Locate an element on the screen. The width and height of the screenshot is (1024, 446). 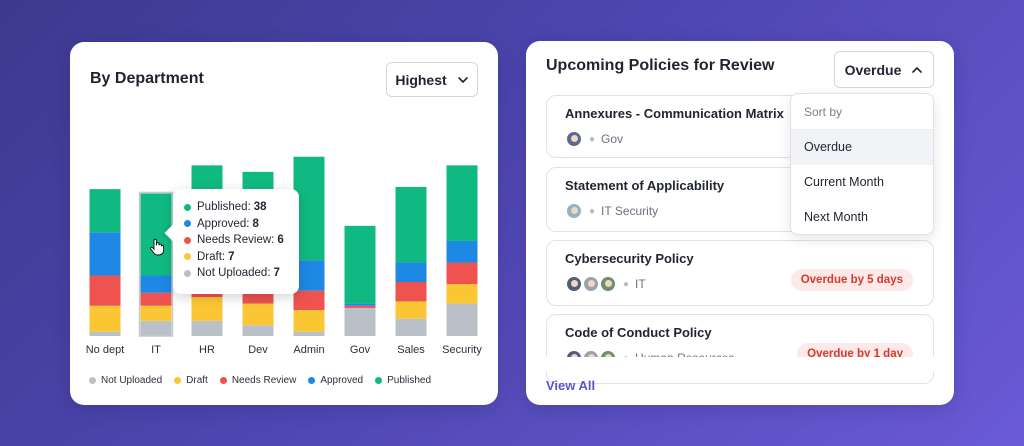
legend-label: Approved is located at coordinates (342, 380).